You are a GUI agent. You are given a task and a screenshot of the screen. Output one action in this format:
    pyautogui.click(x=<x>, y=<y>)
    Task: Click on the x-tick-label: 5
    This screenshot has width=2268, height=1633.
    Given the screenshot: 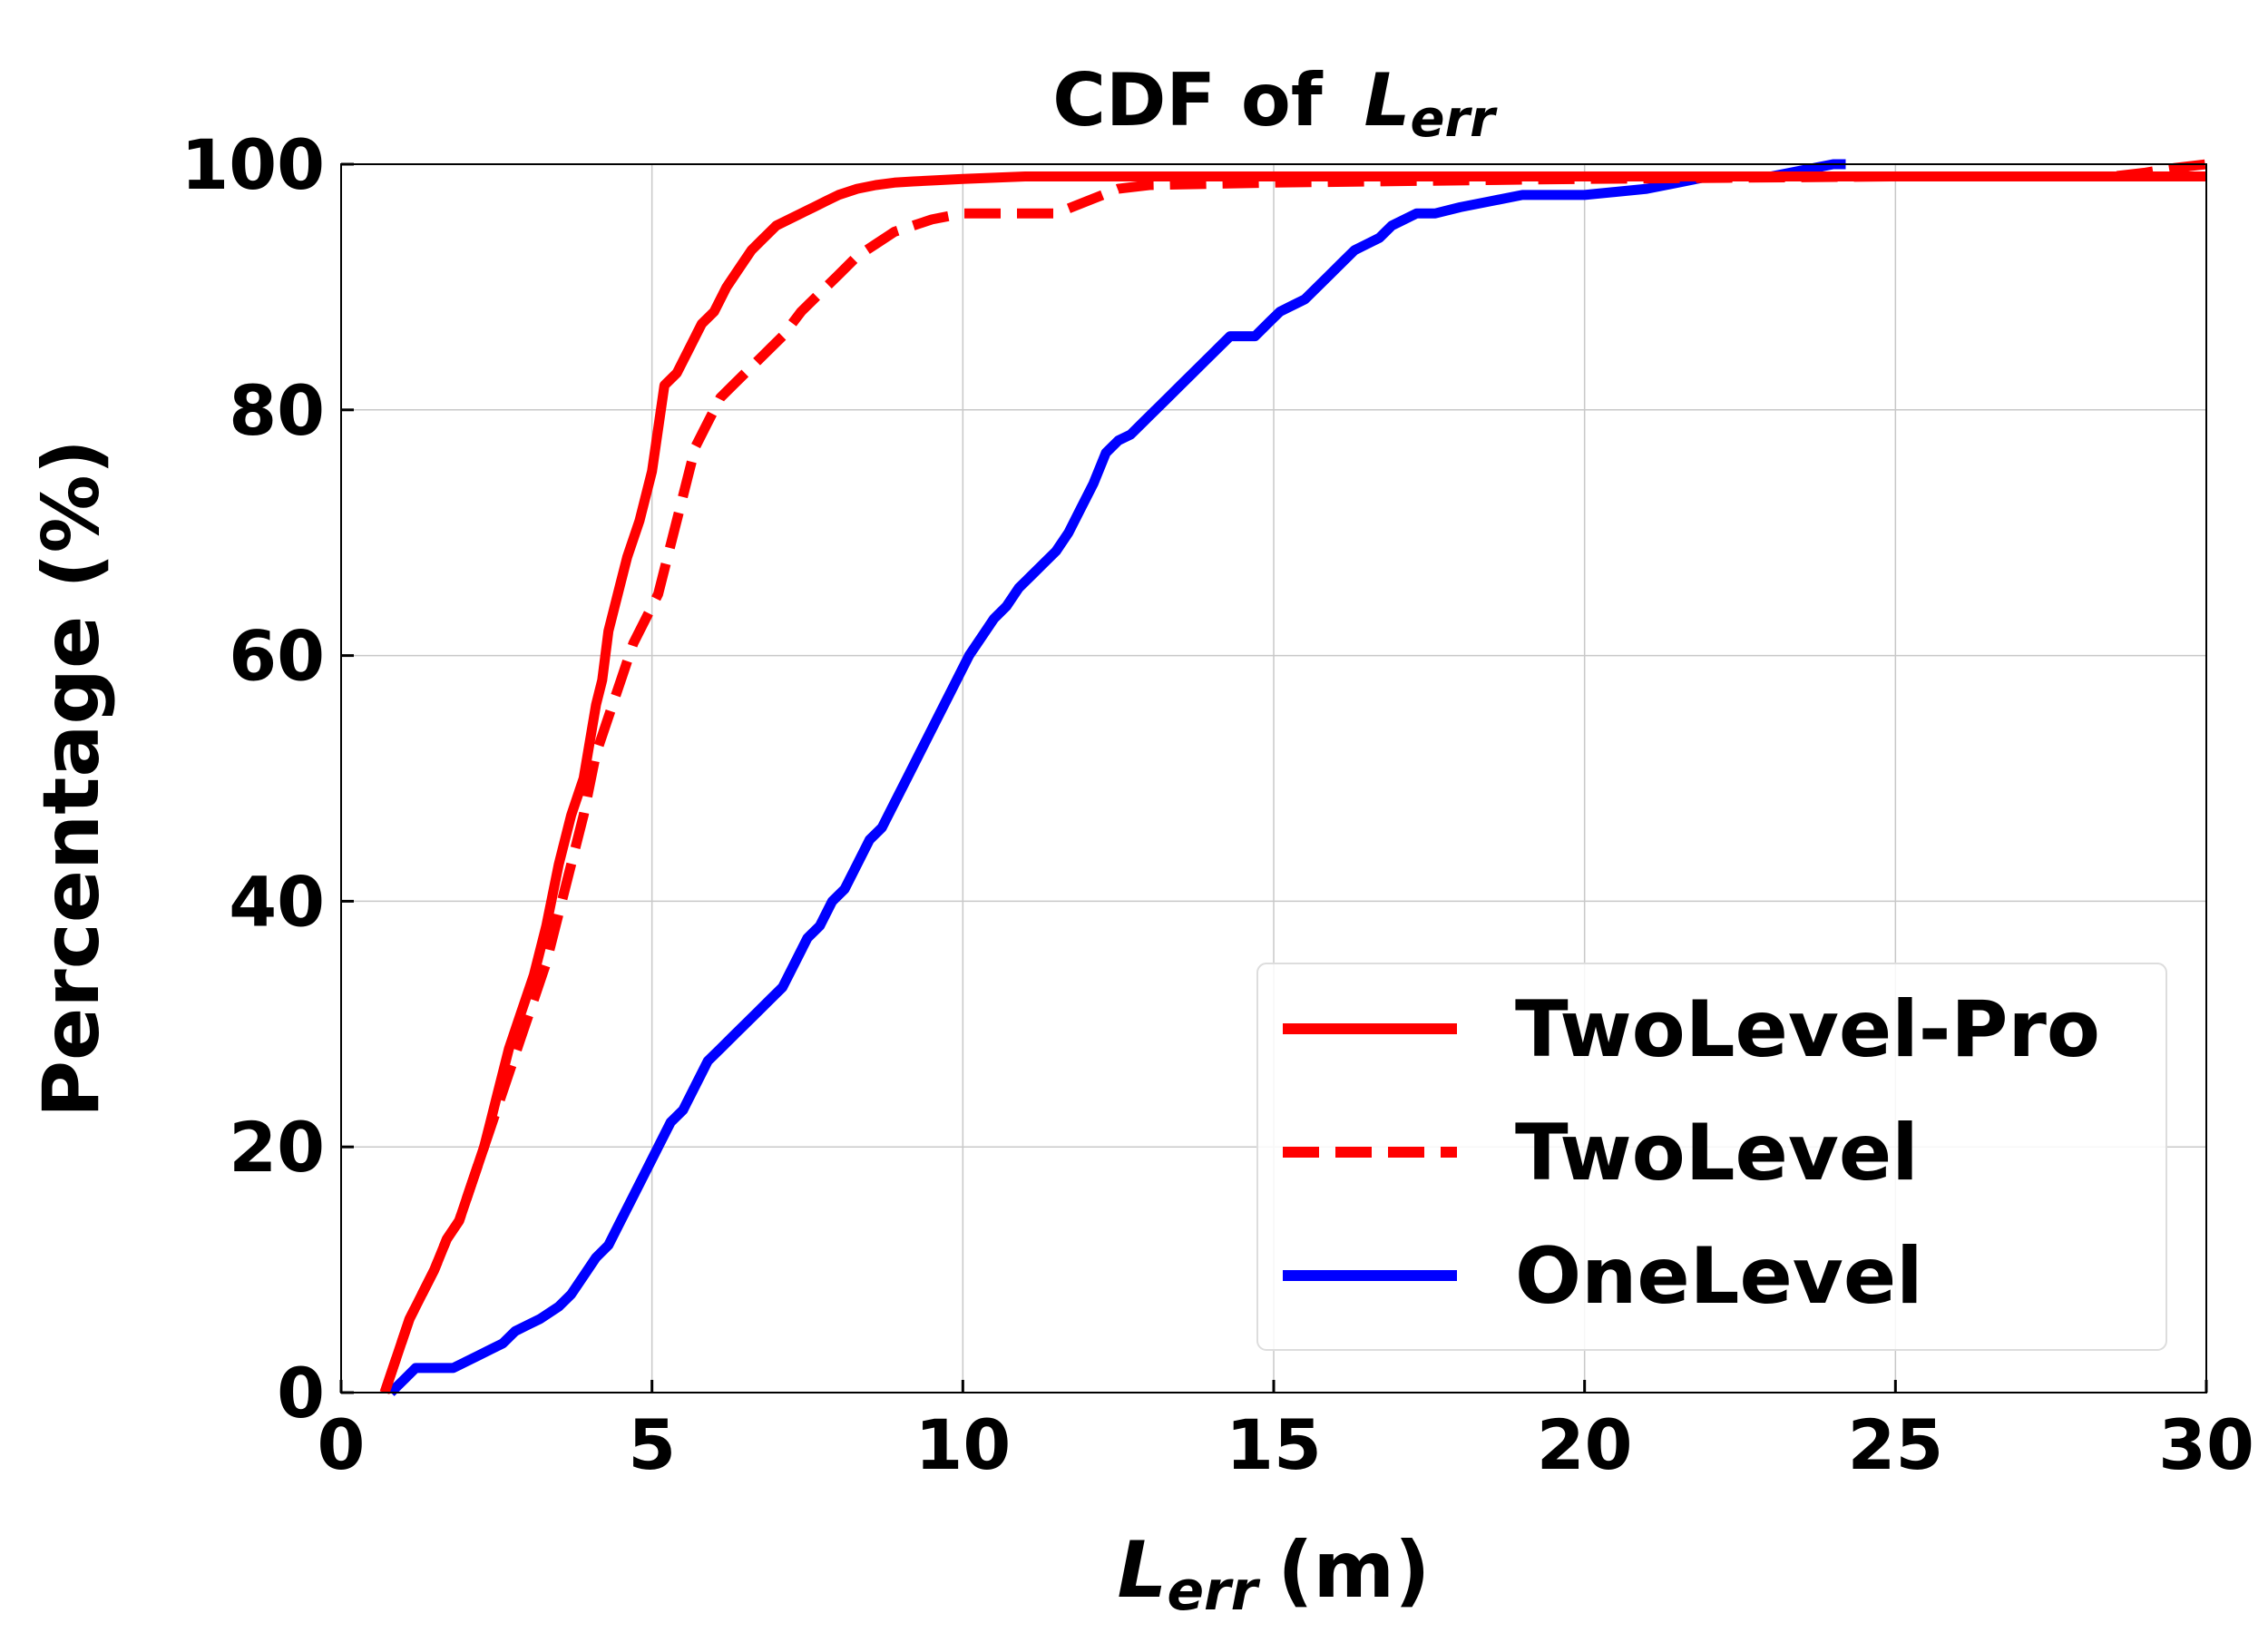 What is the action you would take?
    pyautogui.click(x=652, y=1444)
    